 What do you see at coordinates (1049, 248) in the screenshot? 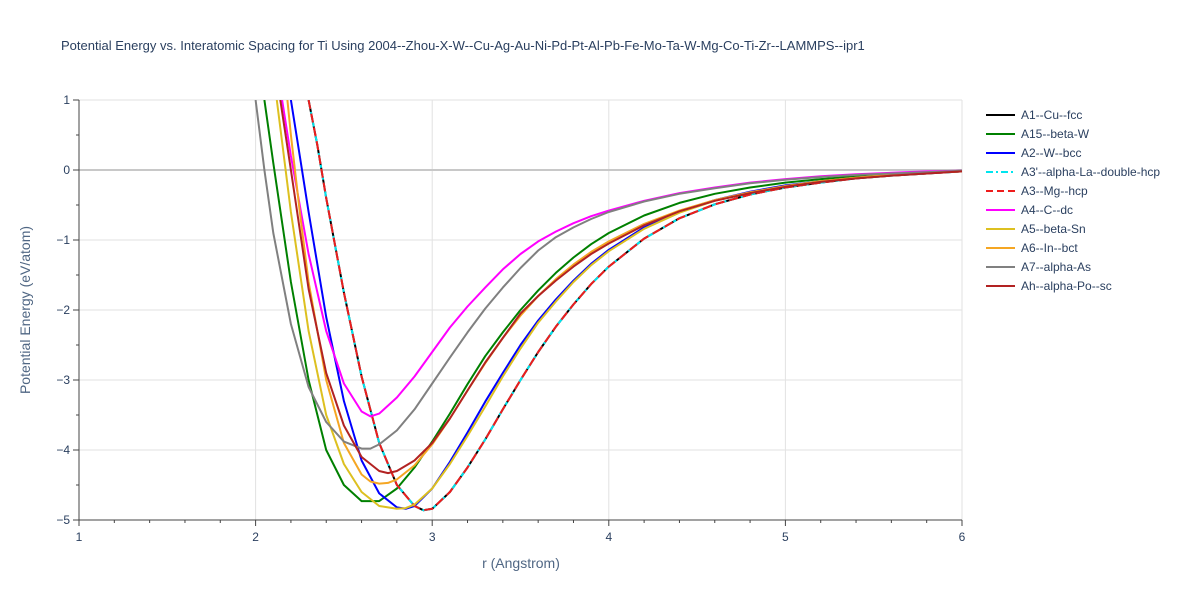
I see `legend-label: A6--In--bct` at bounding box center [1049, 248].